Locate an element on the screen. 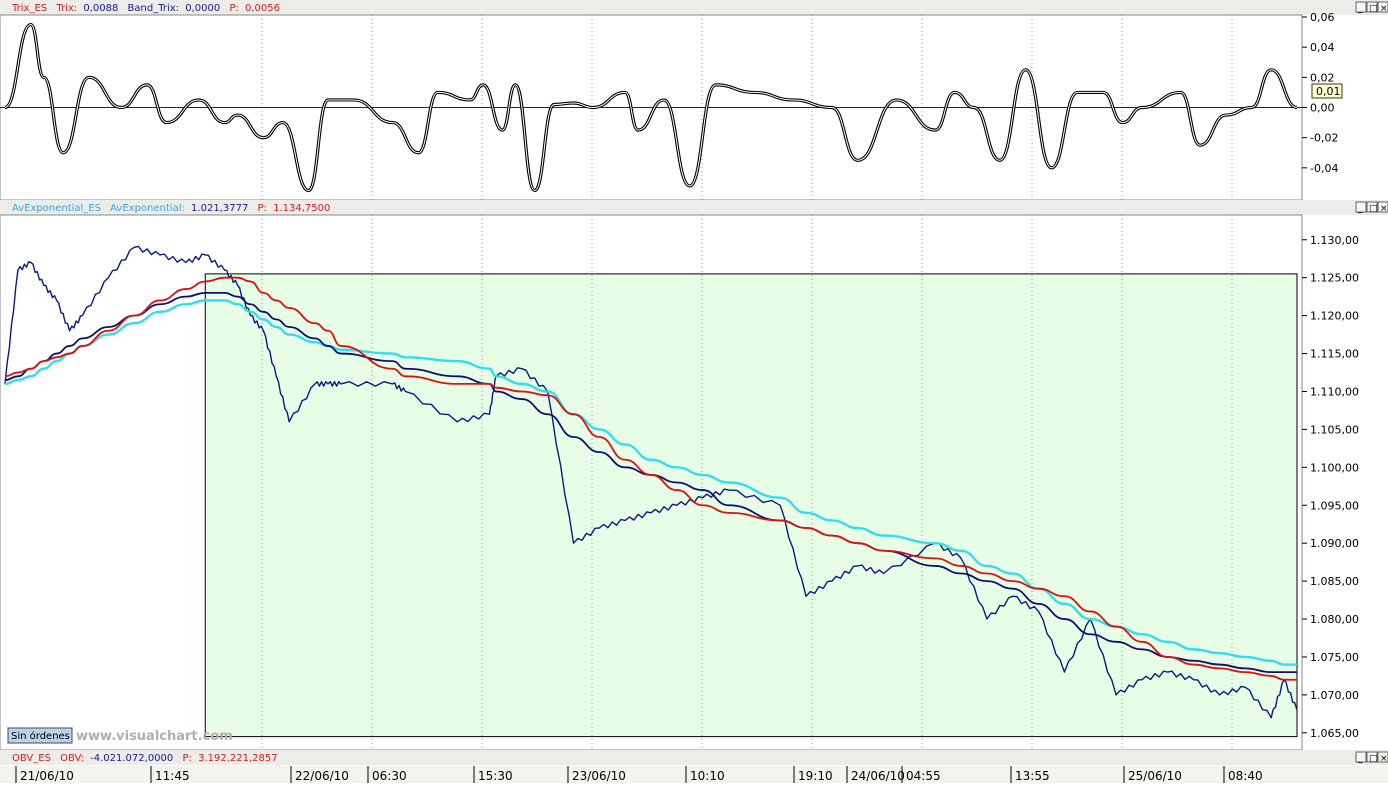  av-label: AvExponential: is located at coordinates (147, 208).